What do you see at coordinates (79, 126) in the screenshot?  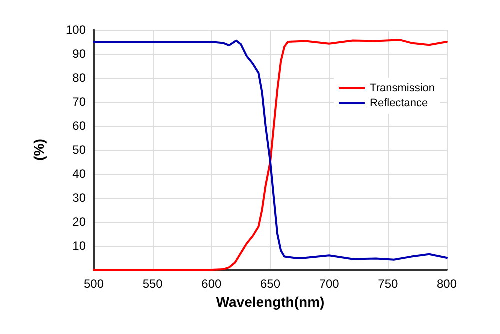 I see `y-tick-label: 60` at bounding box center [79, 126].